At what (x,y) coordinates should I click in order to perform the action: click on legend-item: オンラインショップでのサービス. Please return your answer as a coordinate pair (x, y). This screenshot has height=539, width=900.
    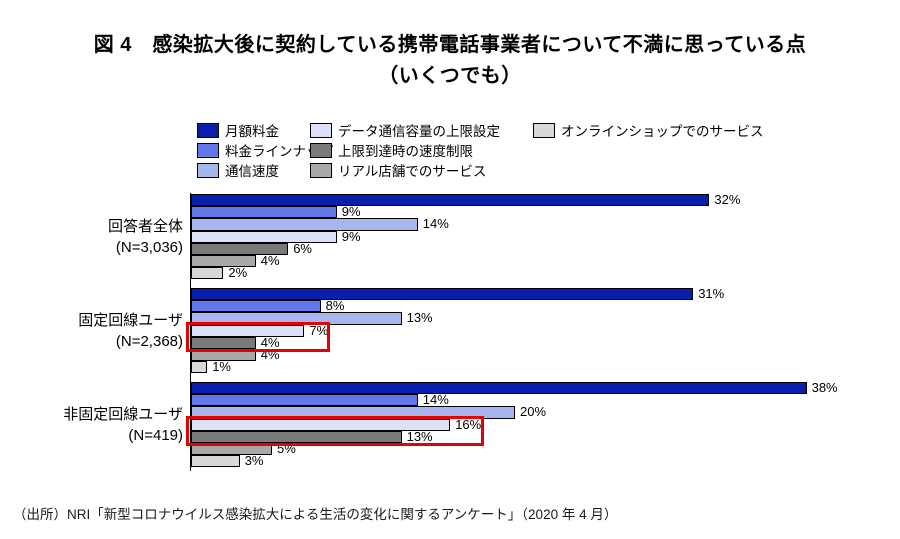
    Looking at the image, I should click on (648, 130).